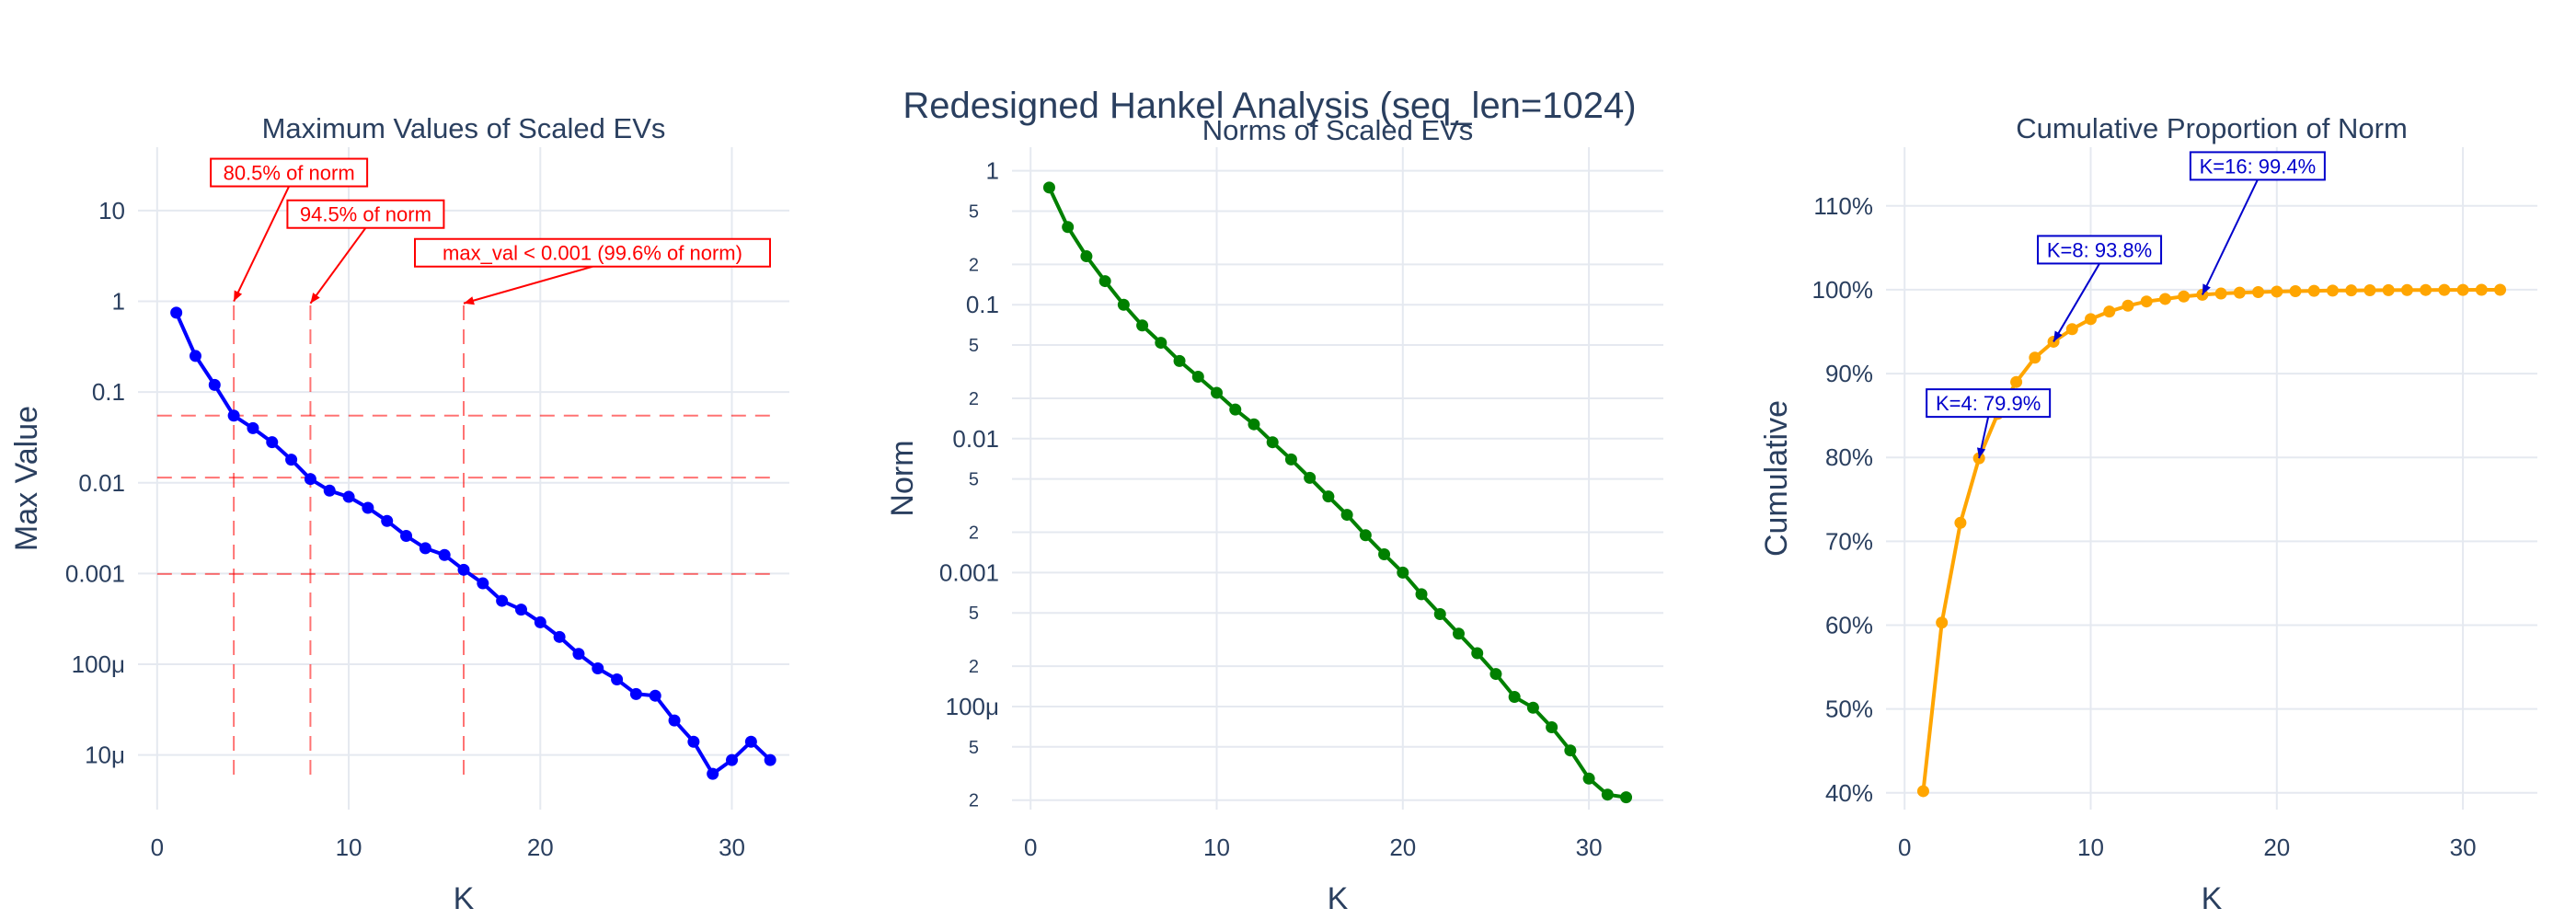  I want to click on y-tick-label: 50%, so click(1849, 709).